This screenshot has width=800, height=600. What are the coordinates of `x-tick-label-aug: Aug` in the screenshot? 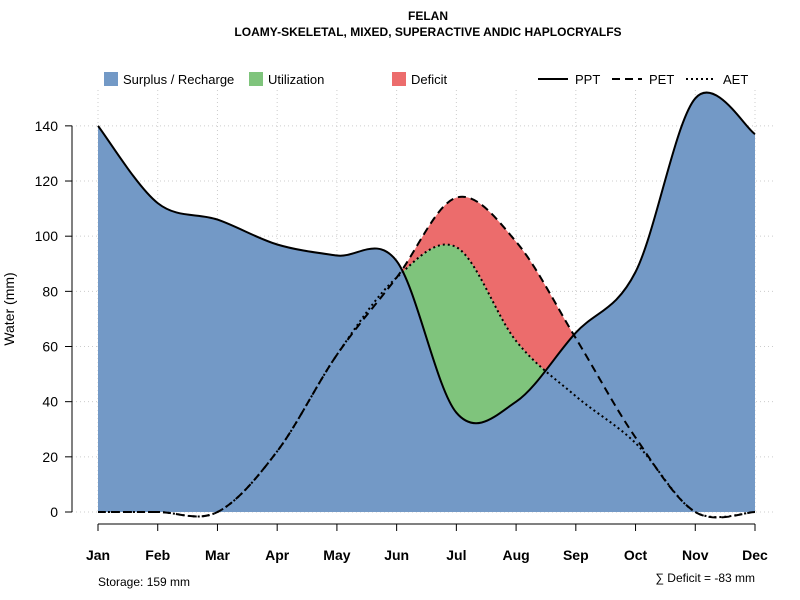 It's located at (515, 555).